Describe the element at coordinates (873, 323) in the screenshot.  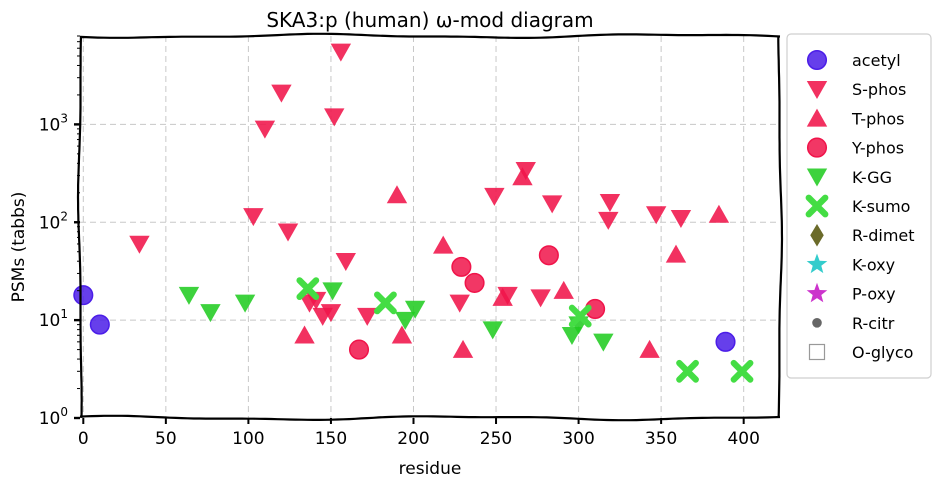
I see `legend-label: R-citr` at that location.